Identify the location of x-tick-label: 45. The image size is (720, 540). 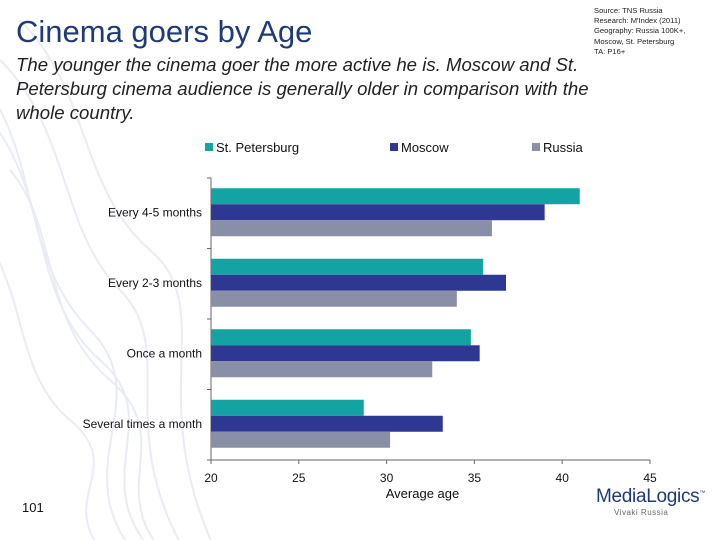
(650, 478).